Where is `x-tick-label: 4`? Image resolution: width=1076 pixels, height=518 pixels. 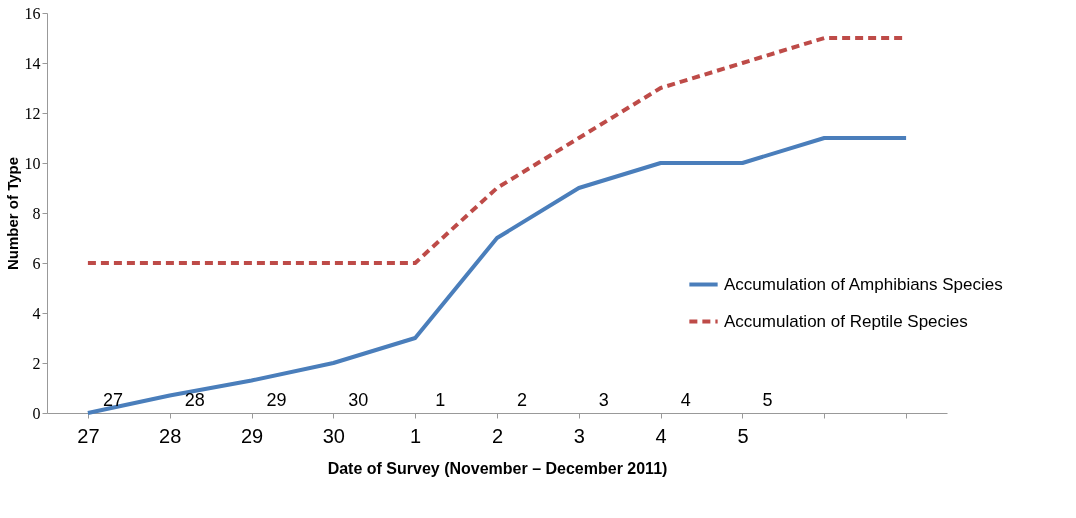 x-tick-label: 4 is located at coordinates (661, 435).